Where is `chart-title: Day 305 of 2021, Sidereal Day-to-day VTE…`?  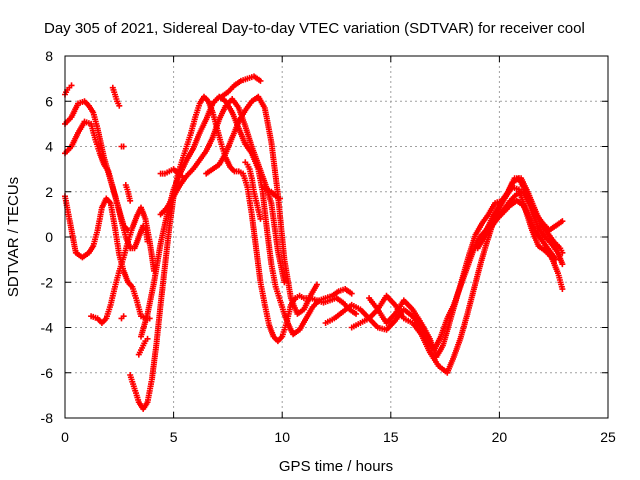 chart-title: Day 305 of 2021, Sidereal Day-to-day VTE… is located at coordinates (314, 28).